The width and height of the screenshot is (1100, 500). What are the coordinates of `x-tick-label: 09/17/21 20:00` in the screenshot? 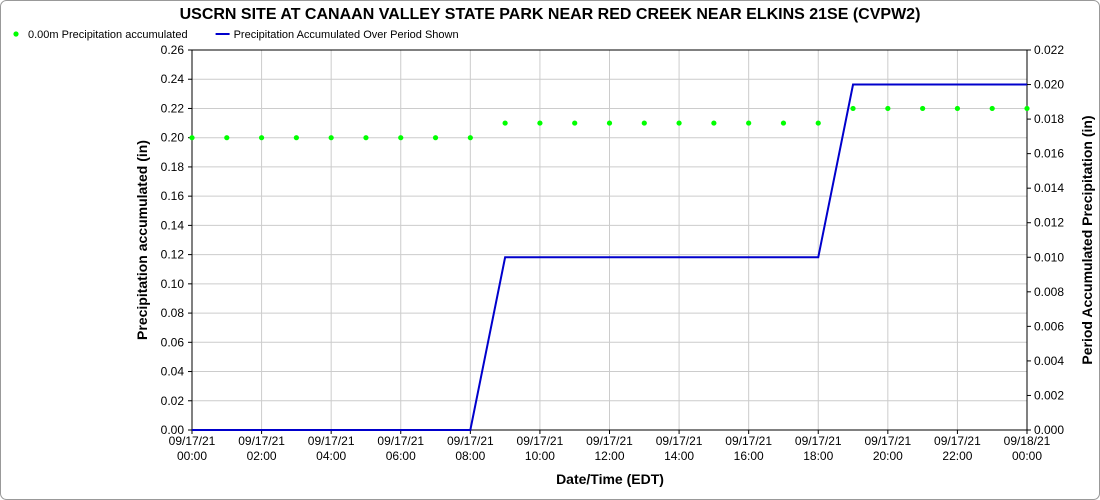 It's located at (887, 448).